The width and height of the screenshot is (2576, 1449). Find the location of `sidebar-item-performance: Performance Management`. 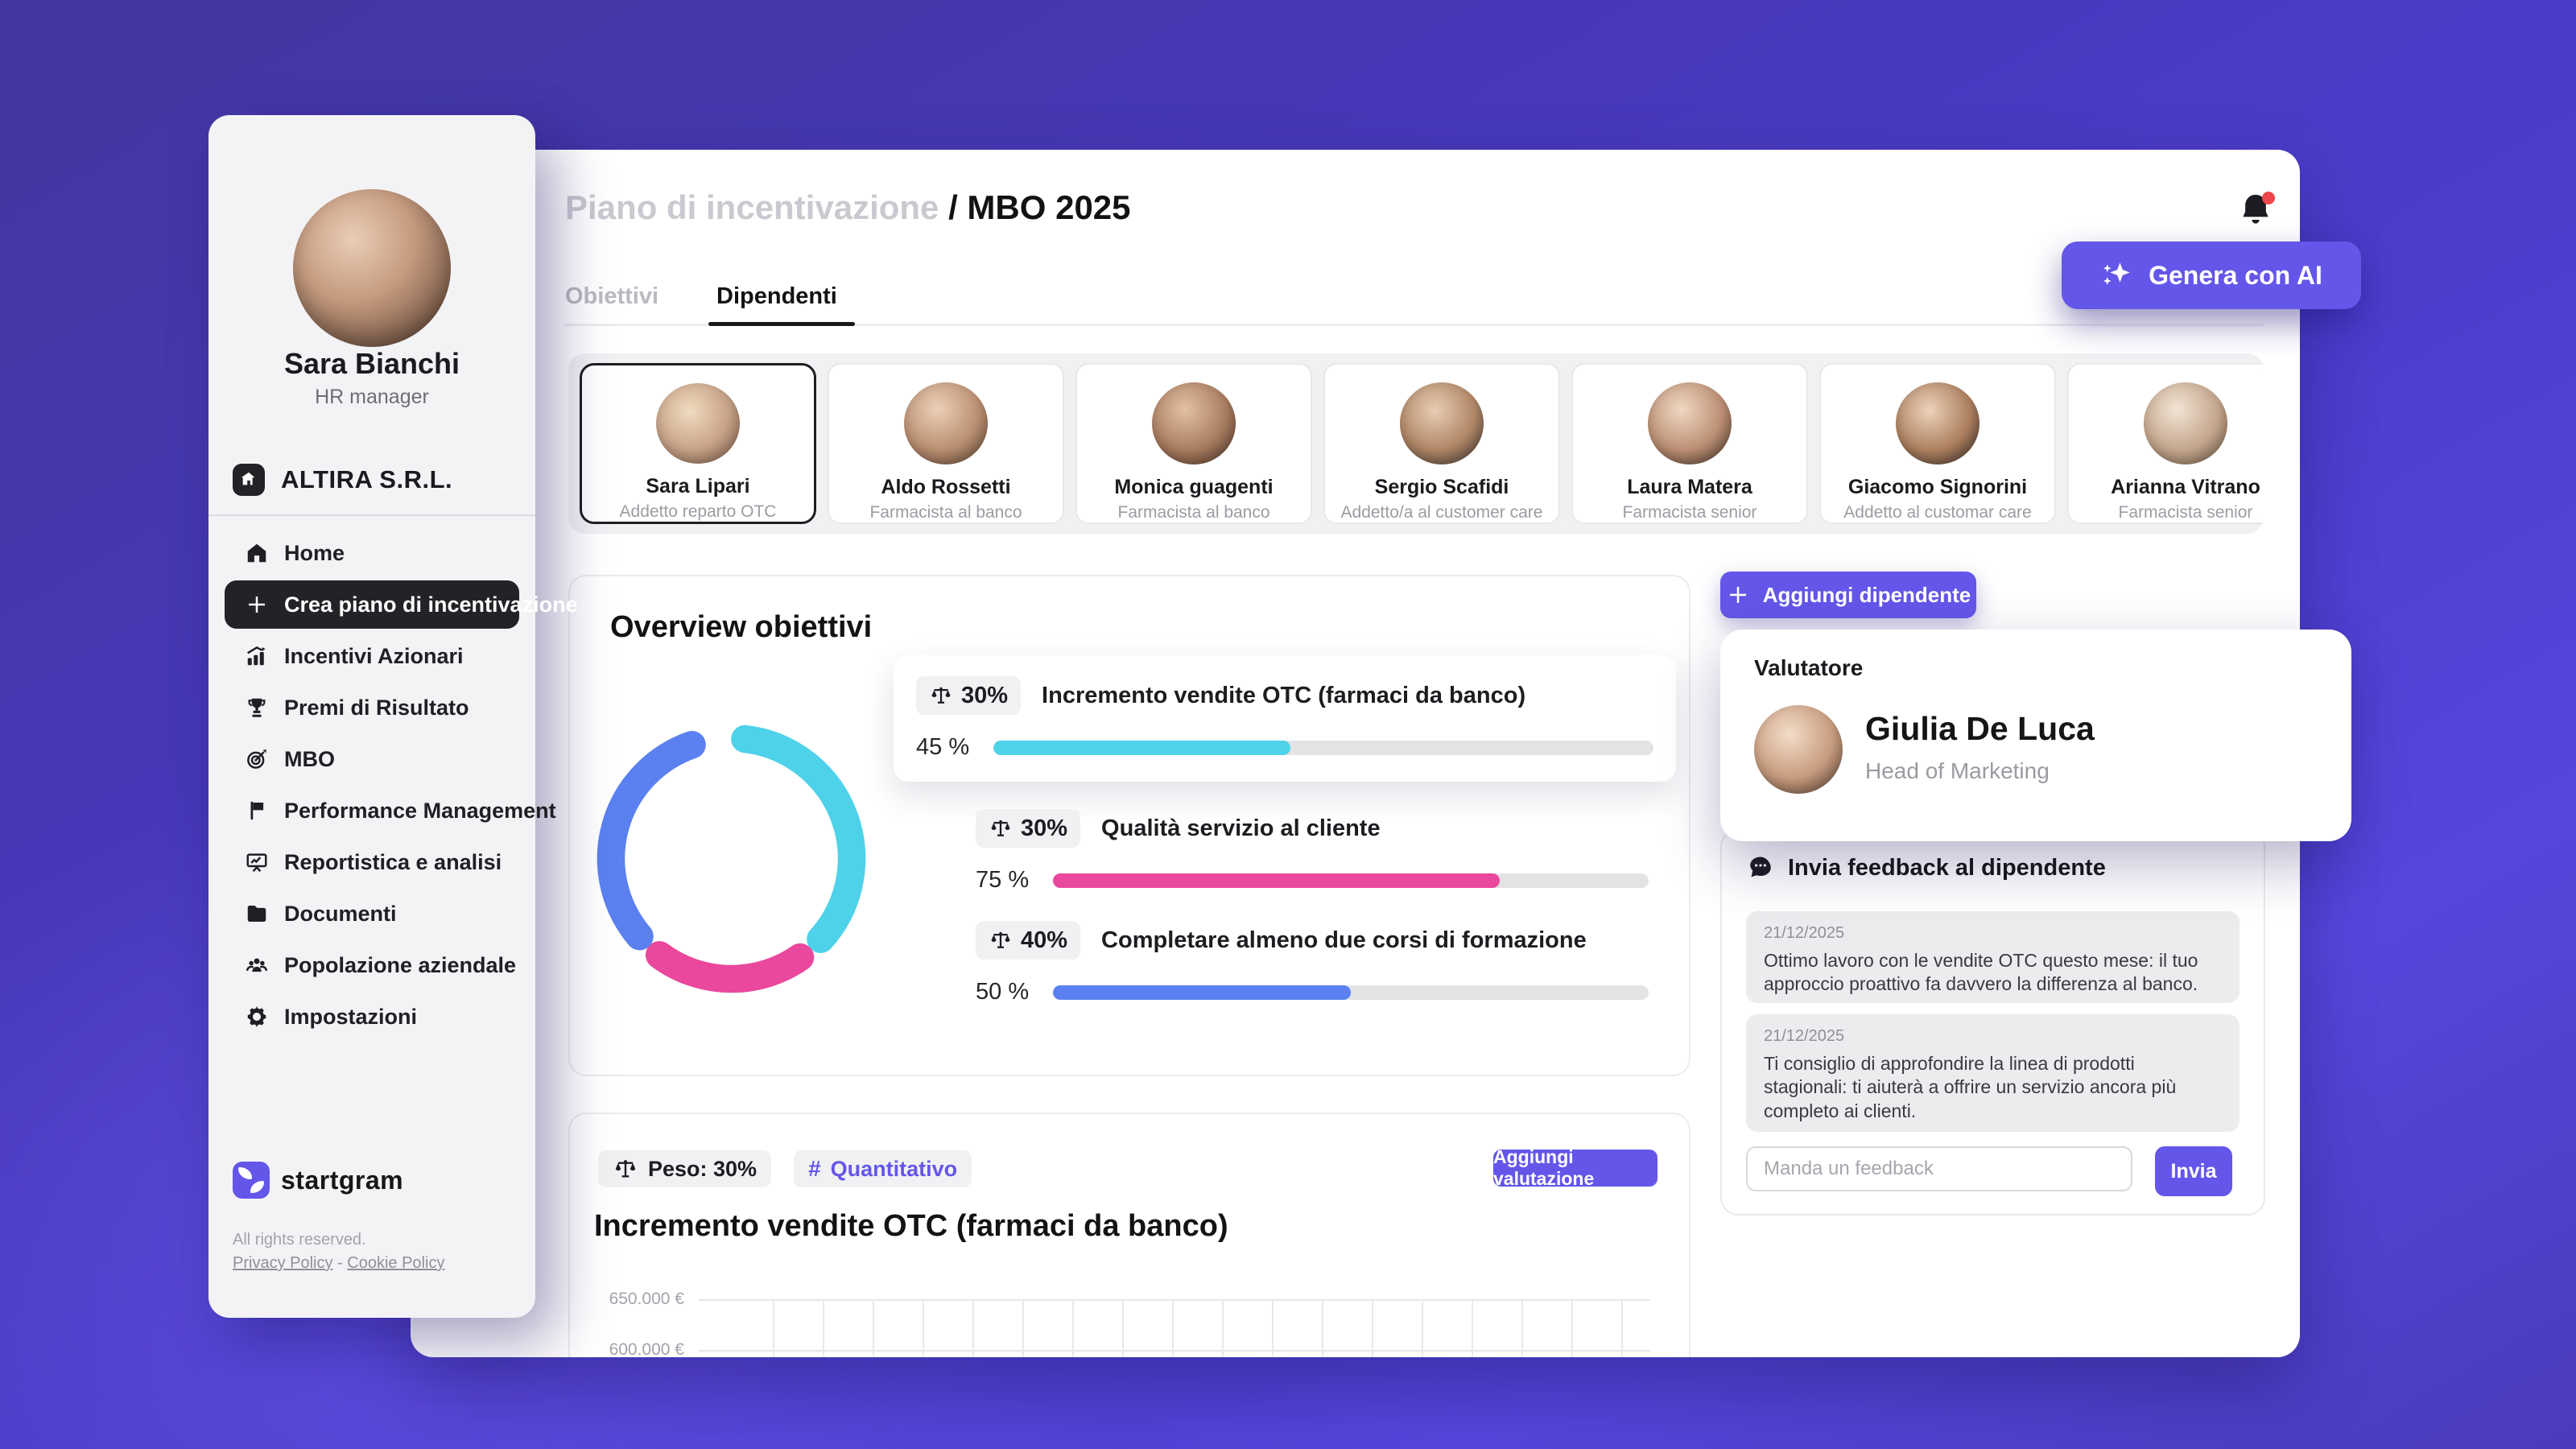

sidebar-item-performance: Performance Management is located at coordinates (390, 810).